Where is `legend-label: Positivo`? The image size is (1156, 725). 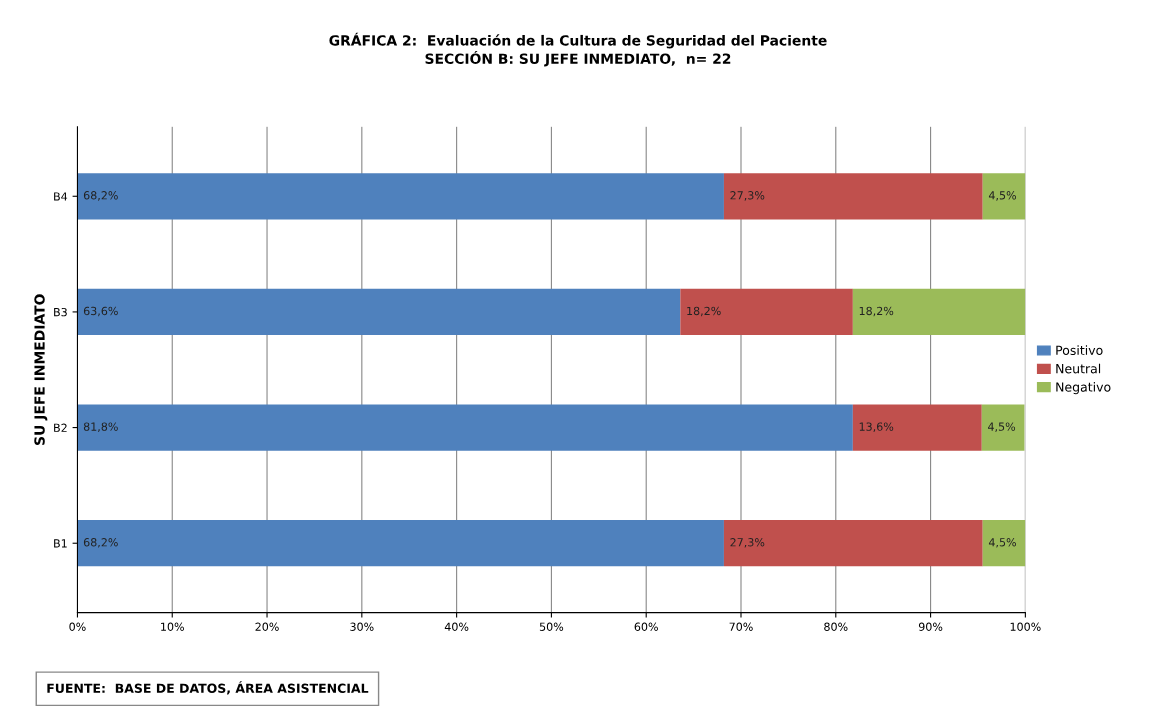
legend-label: Positivo is located at coordinates (1079, 350).